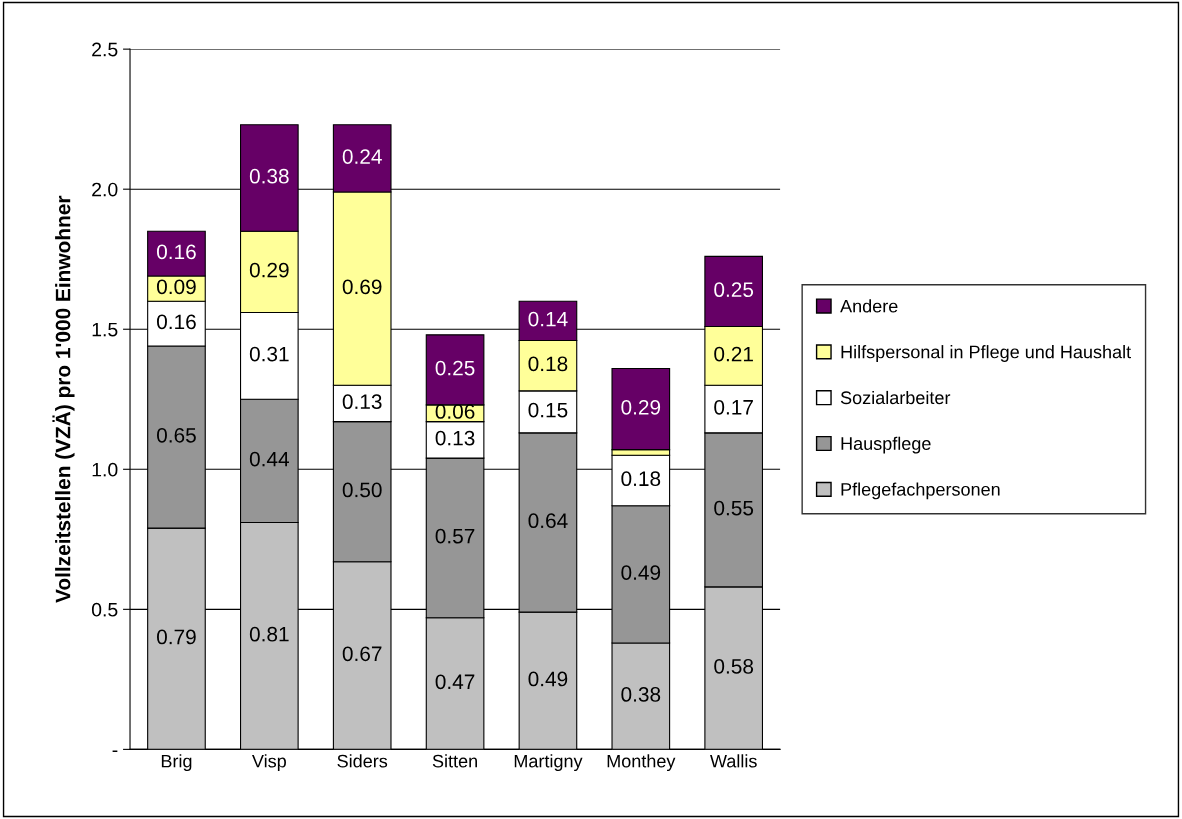  What do you see at coordinates (869, 306) in the screenshot?
I see `legend-label: Andere` at bounding box center [869, 306].